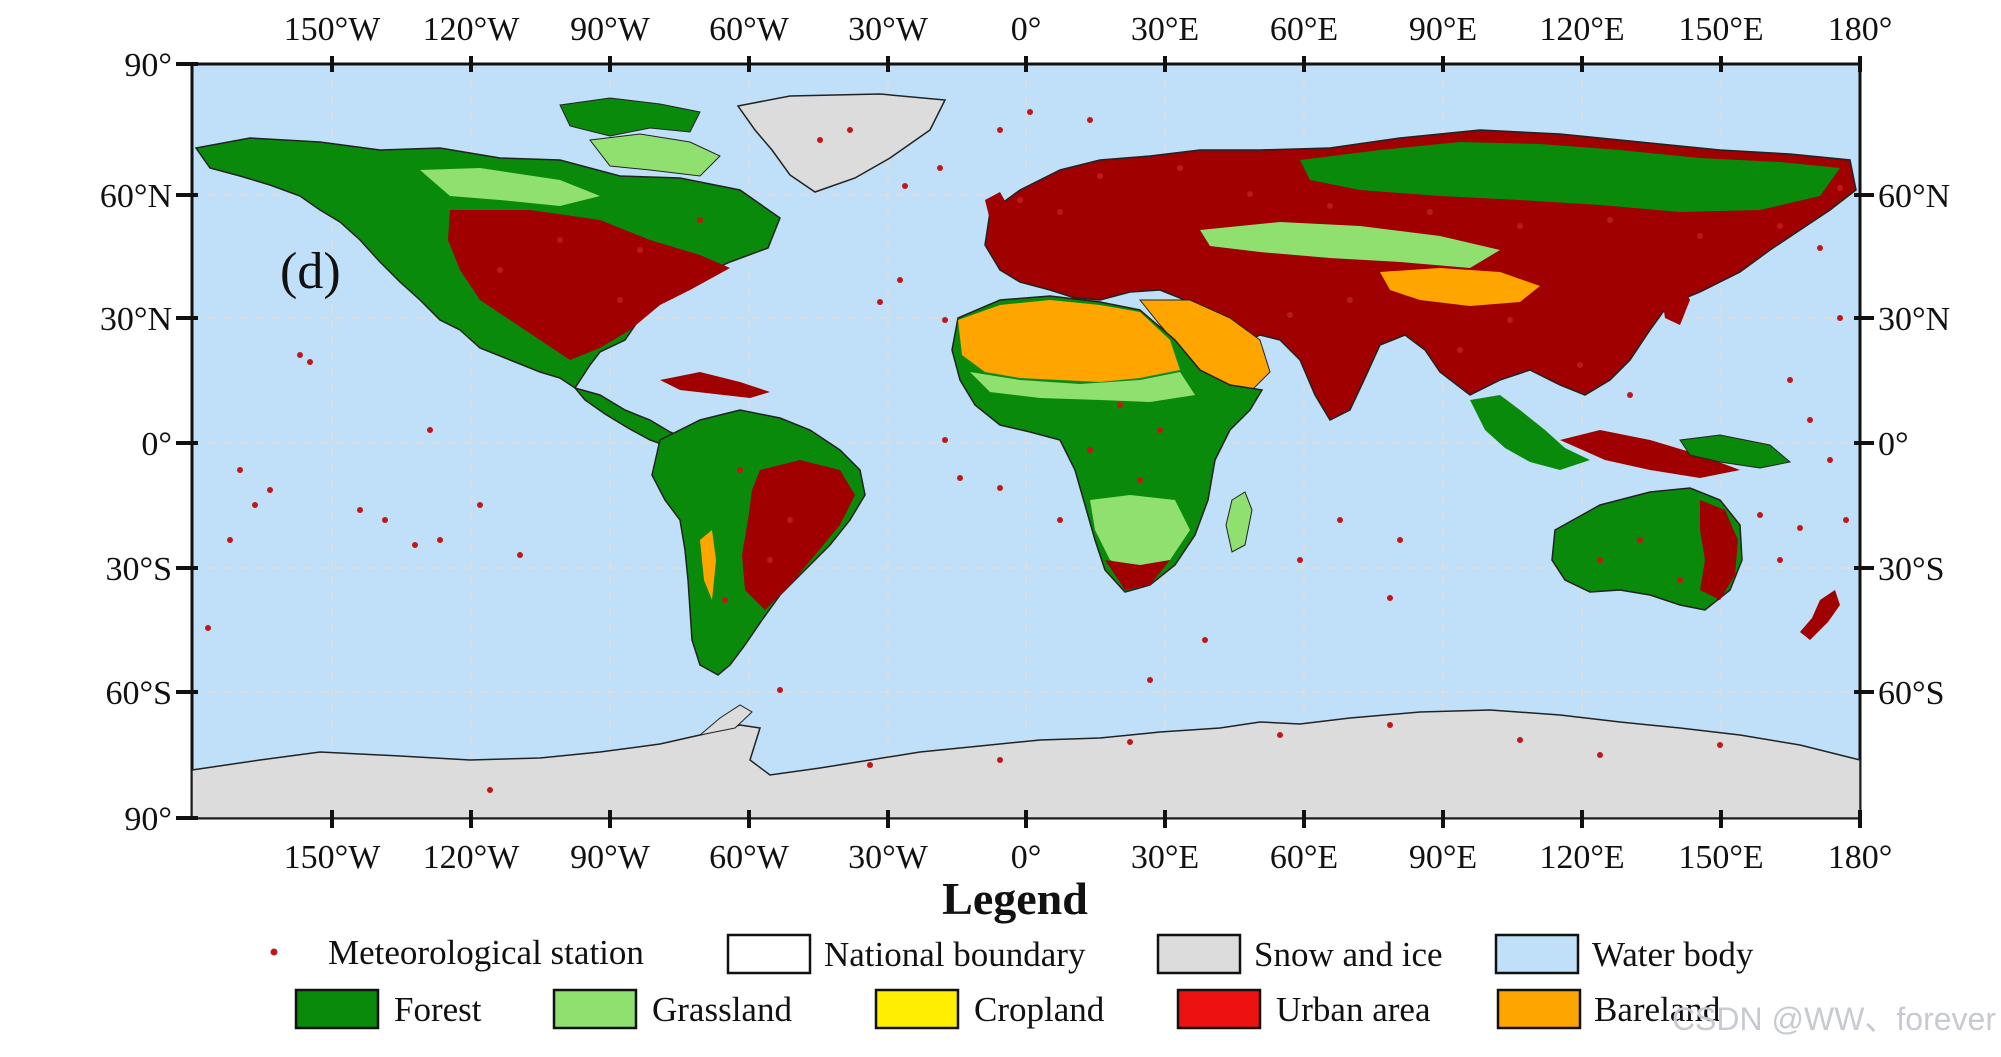 This screenshot has width=2001, height=1057. I want to click on lat-label-left: 0°, so click(156, 444).